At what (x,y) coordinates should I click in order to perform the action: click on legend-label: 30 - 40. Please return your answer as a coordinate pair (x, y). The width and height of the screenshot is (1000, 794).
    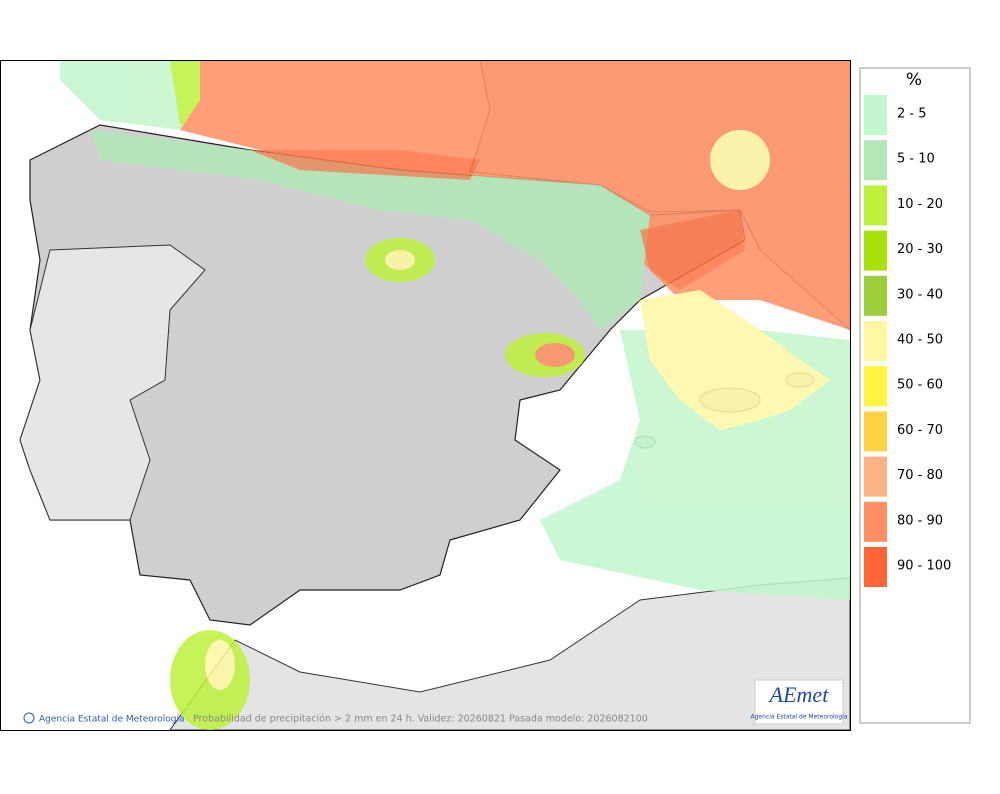
    Looking at the image, I should click on (920, 294).